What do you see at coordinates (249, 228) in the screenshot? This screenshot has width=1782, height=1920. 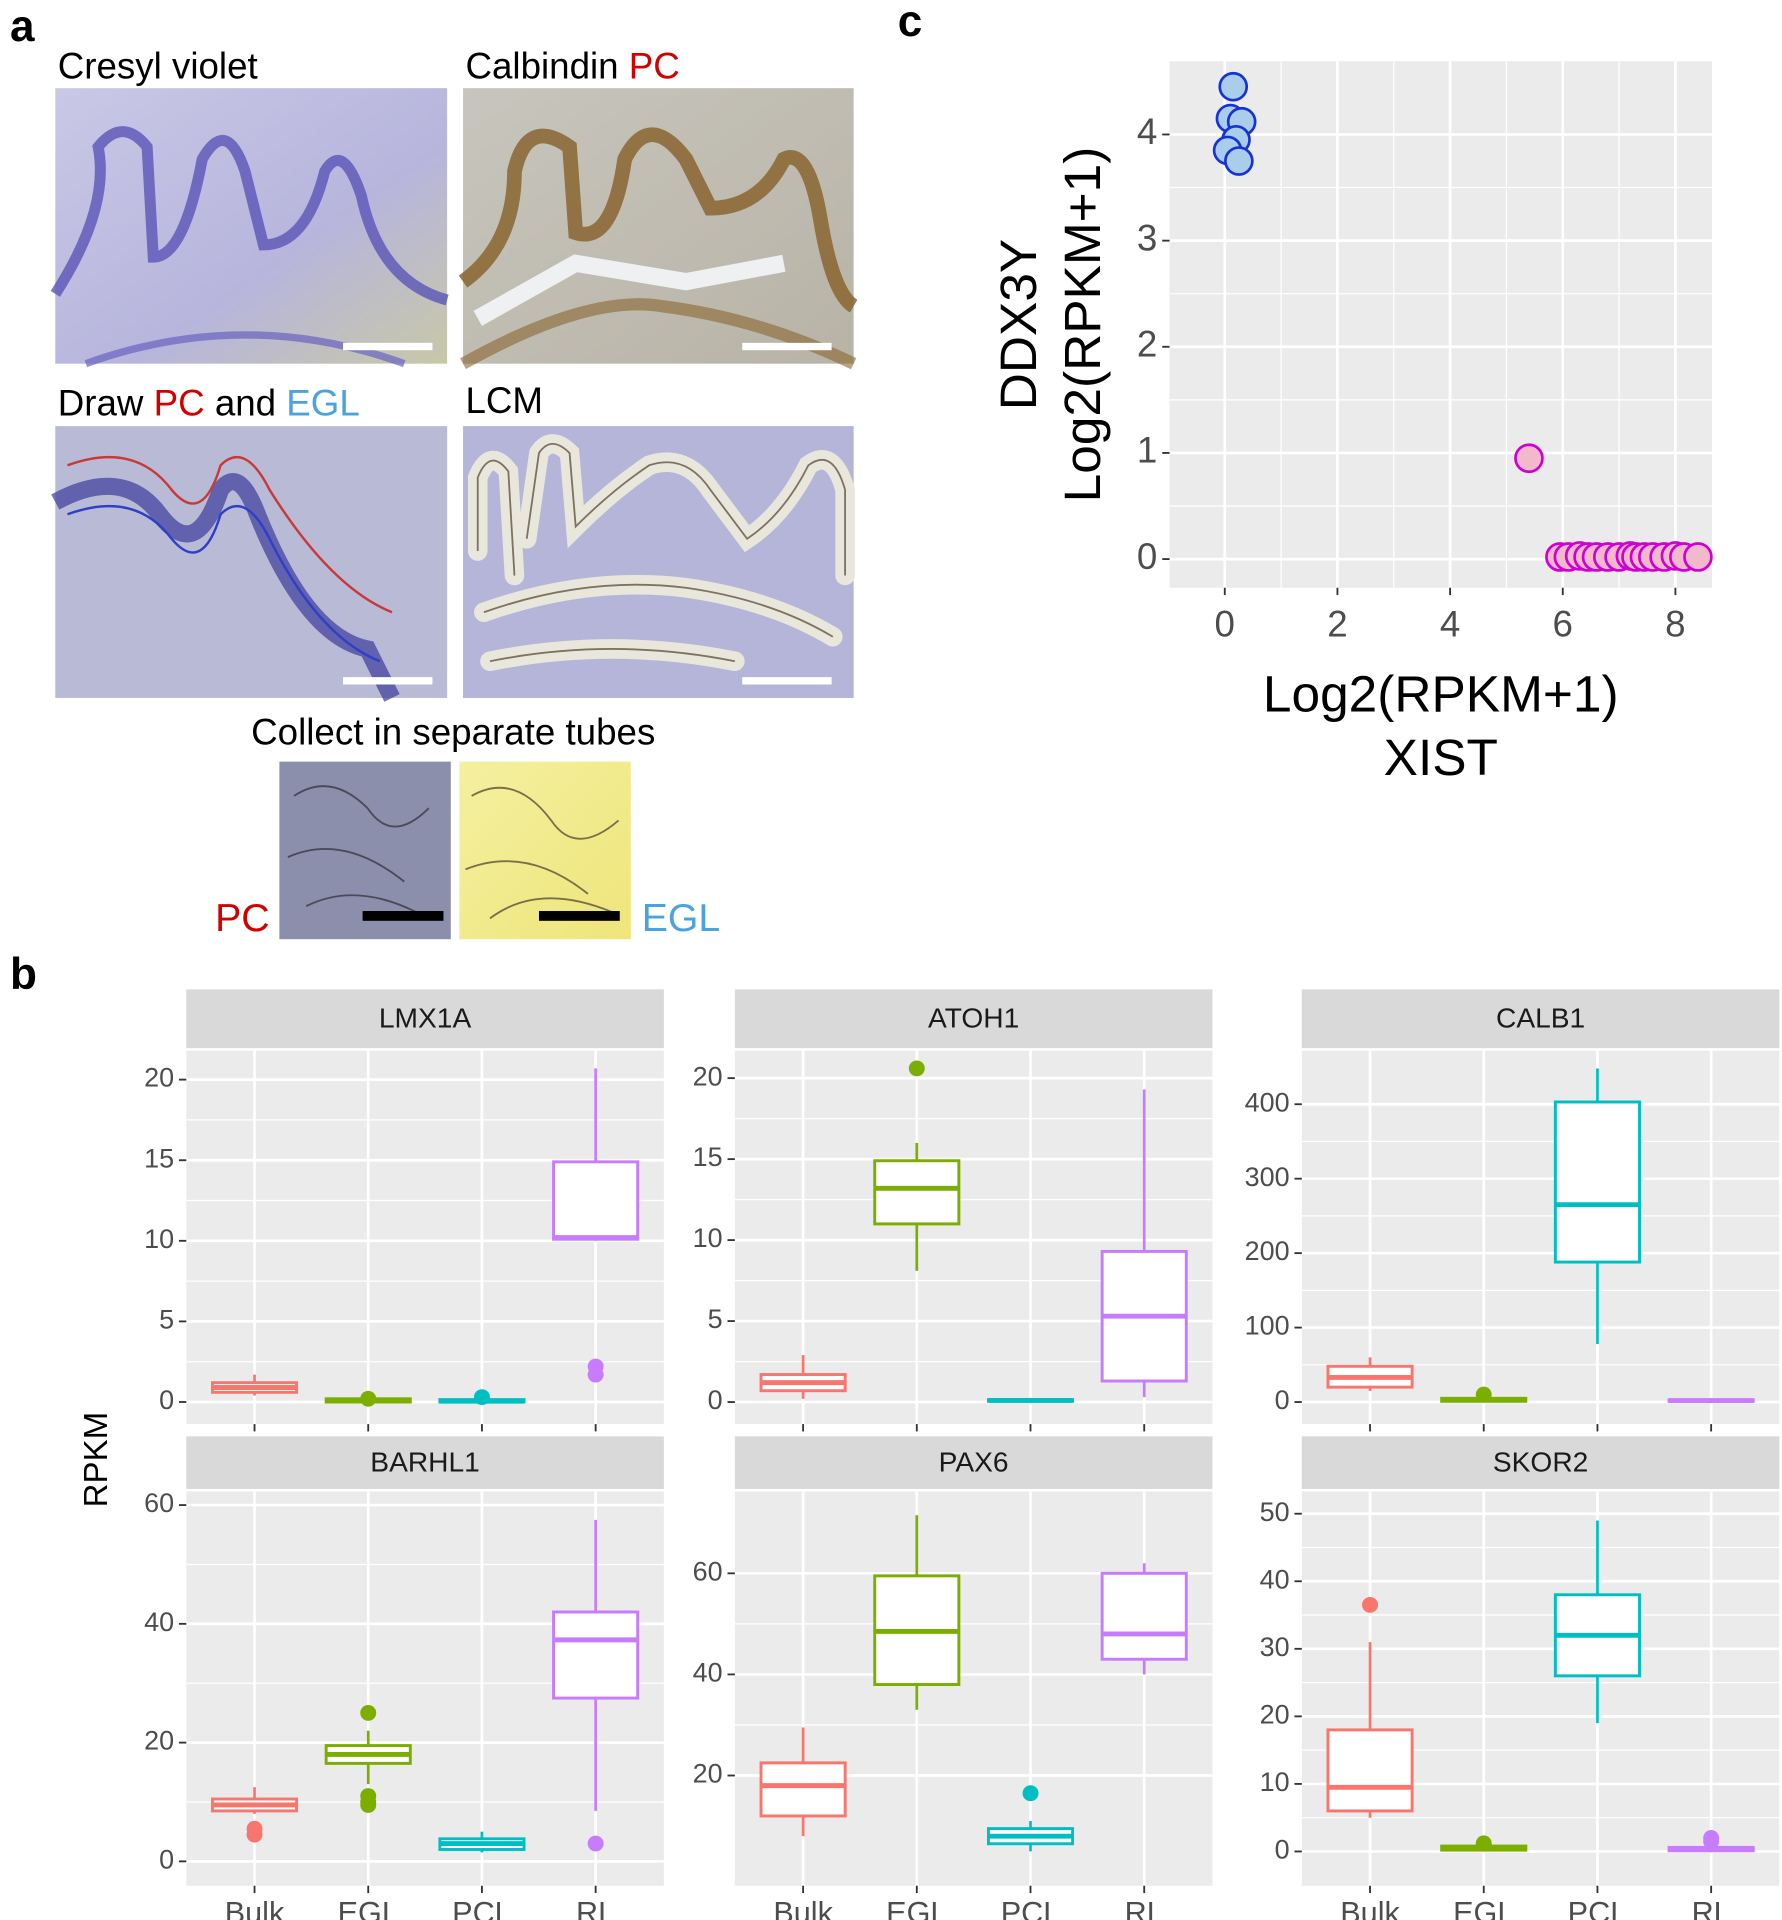 I see `micrograph-cresyl` at bounding box center [249, 228].